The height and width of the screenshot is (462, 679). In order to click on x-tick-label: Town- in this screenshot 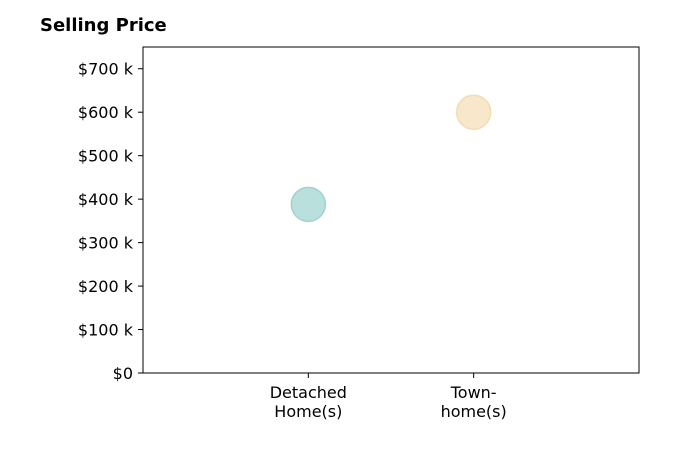, I will do `click(473, 392)`.